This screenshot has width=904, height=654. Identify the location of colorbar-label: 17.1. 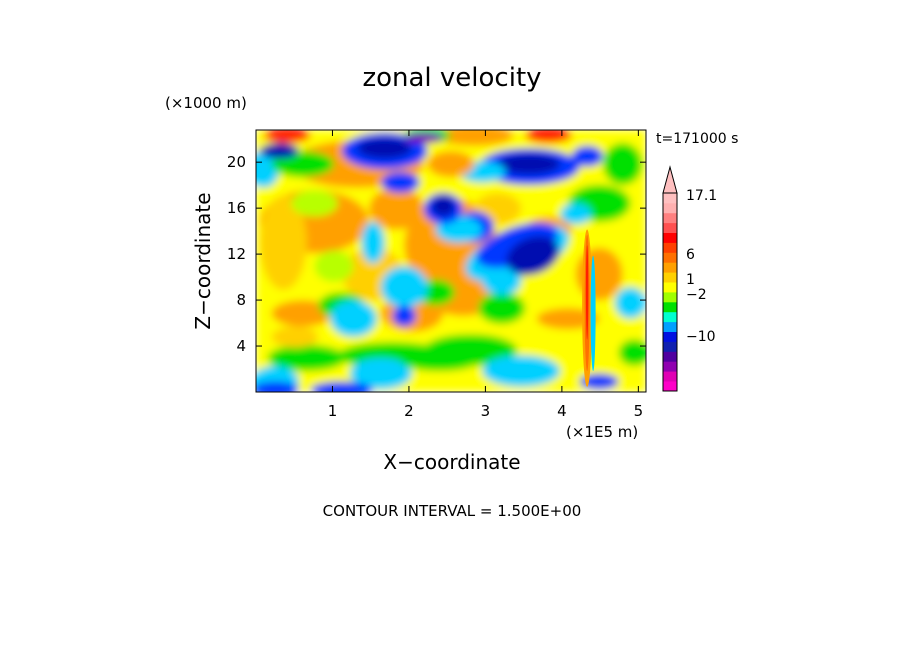
(701, 196).